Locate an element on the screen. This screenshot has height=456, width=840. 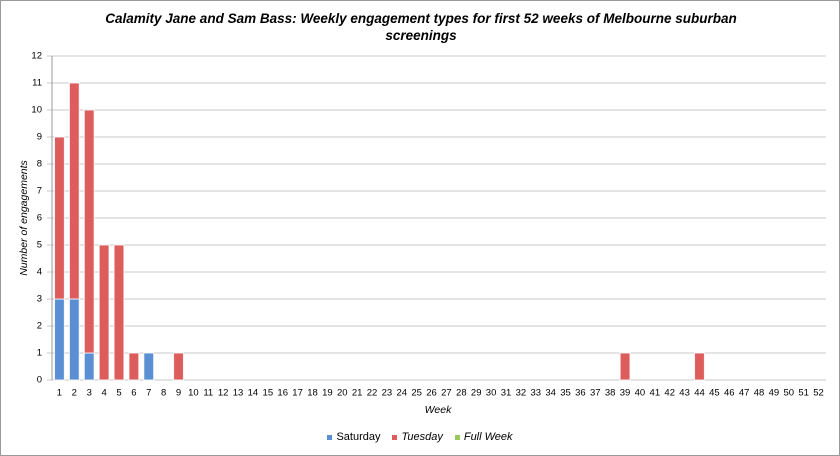
x-tick-label: 39 is located at coordinates (625, 393).